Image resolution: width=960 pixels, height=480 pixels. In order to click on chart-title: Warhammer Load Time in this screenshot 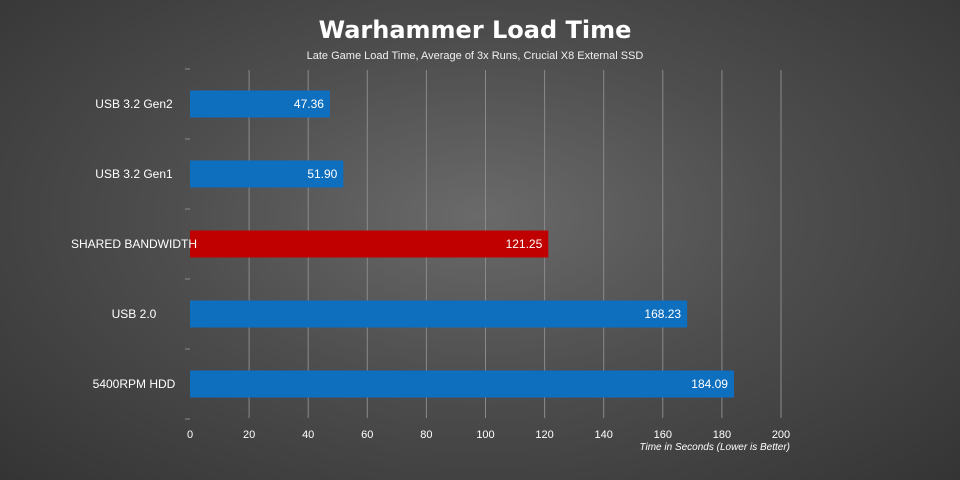, I will do `click(475, 30)`.